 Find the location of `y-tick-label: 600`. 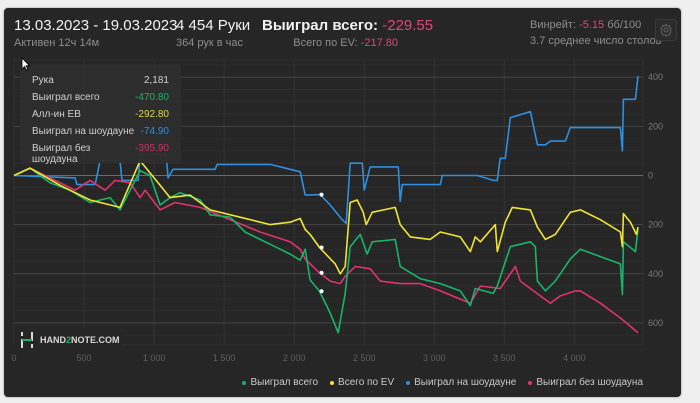

y-tick-label: 600 is located at coordinates (655, 323).